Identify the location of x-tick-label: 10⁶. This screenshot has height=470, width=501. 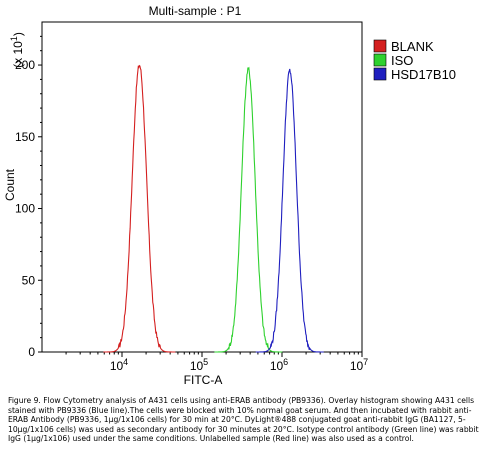
(279, 365).